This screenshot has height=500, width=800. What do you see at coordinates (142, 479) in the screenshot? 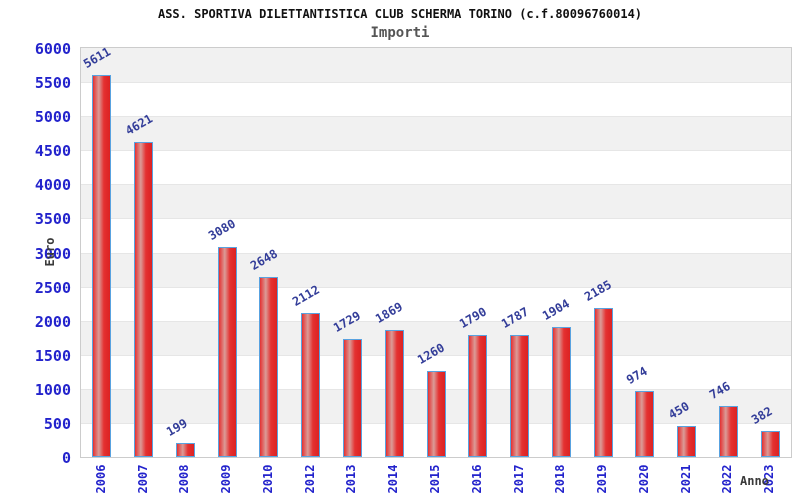
I see `x-tick-label: 2007` at bounding box center [142, 479].